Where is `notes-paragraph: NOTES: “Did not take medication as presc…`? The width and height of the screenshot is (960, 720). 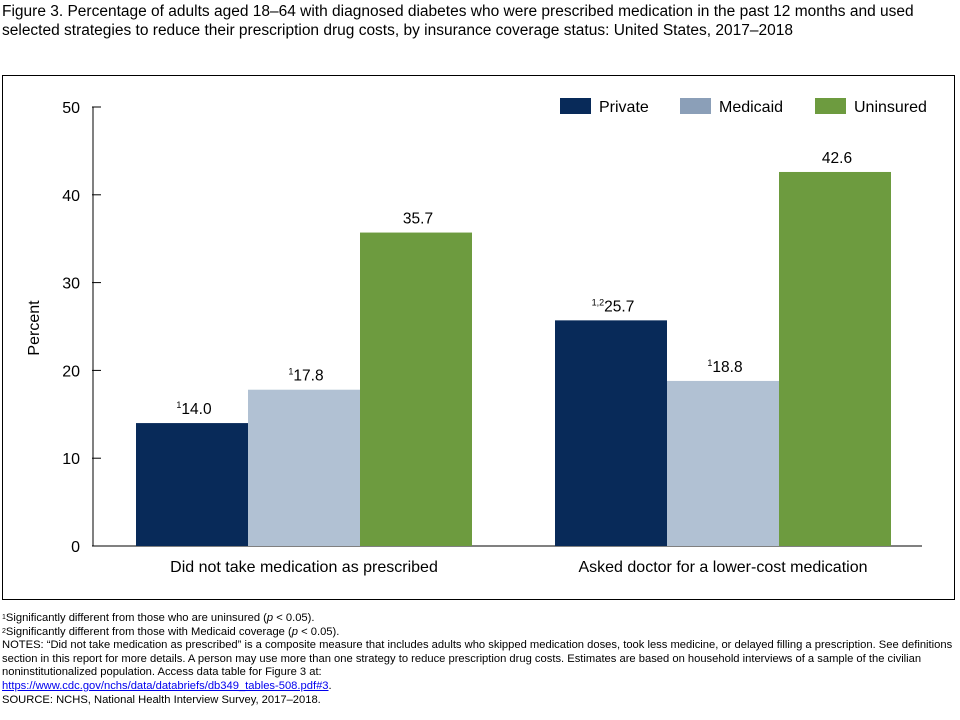 notes-paragraph: NOTES: “Did not take medication as presc… is located at coordinates (479, 659).